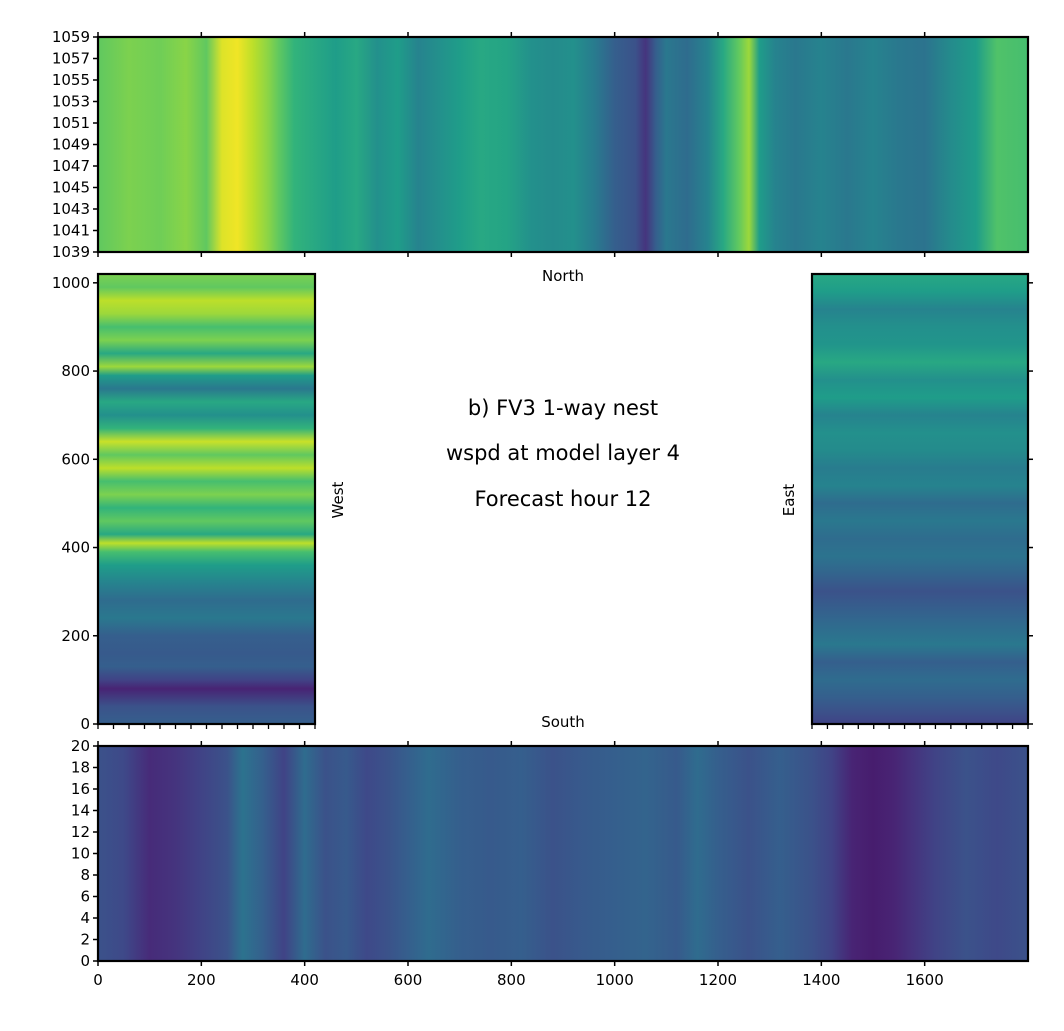  What do you see at coordinates (71, 145) in the screenshot?
I see `north-y-tick-label: 1049` at bounding box center [71, 145].